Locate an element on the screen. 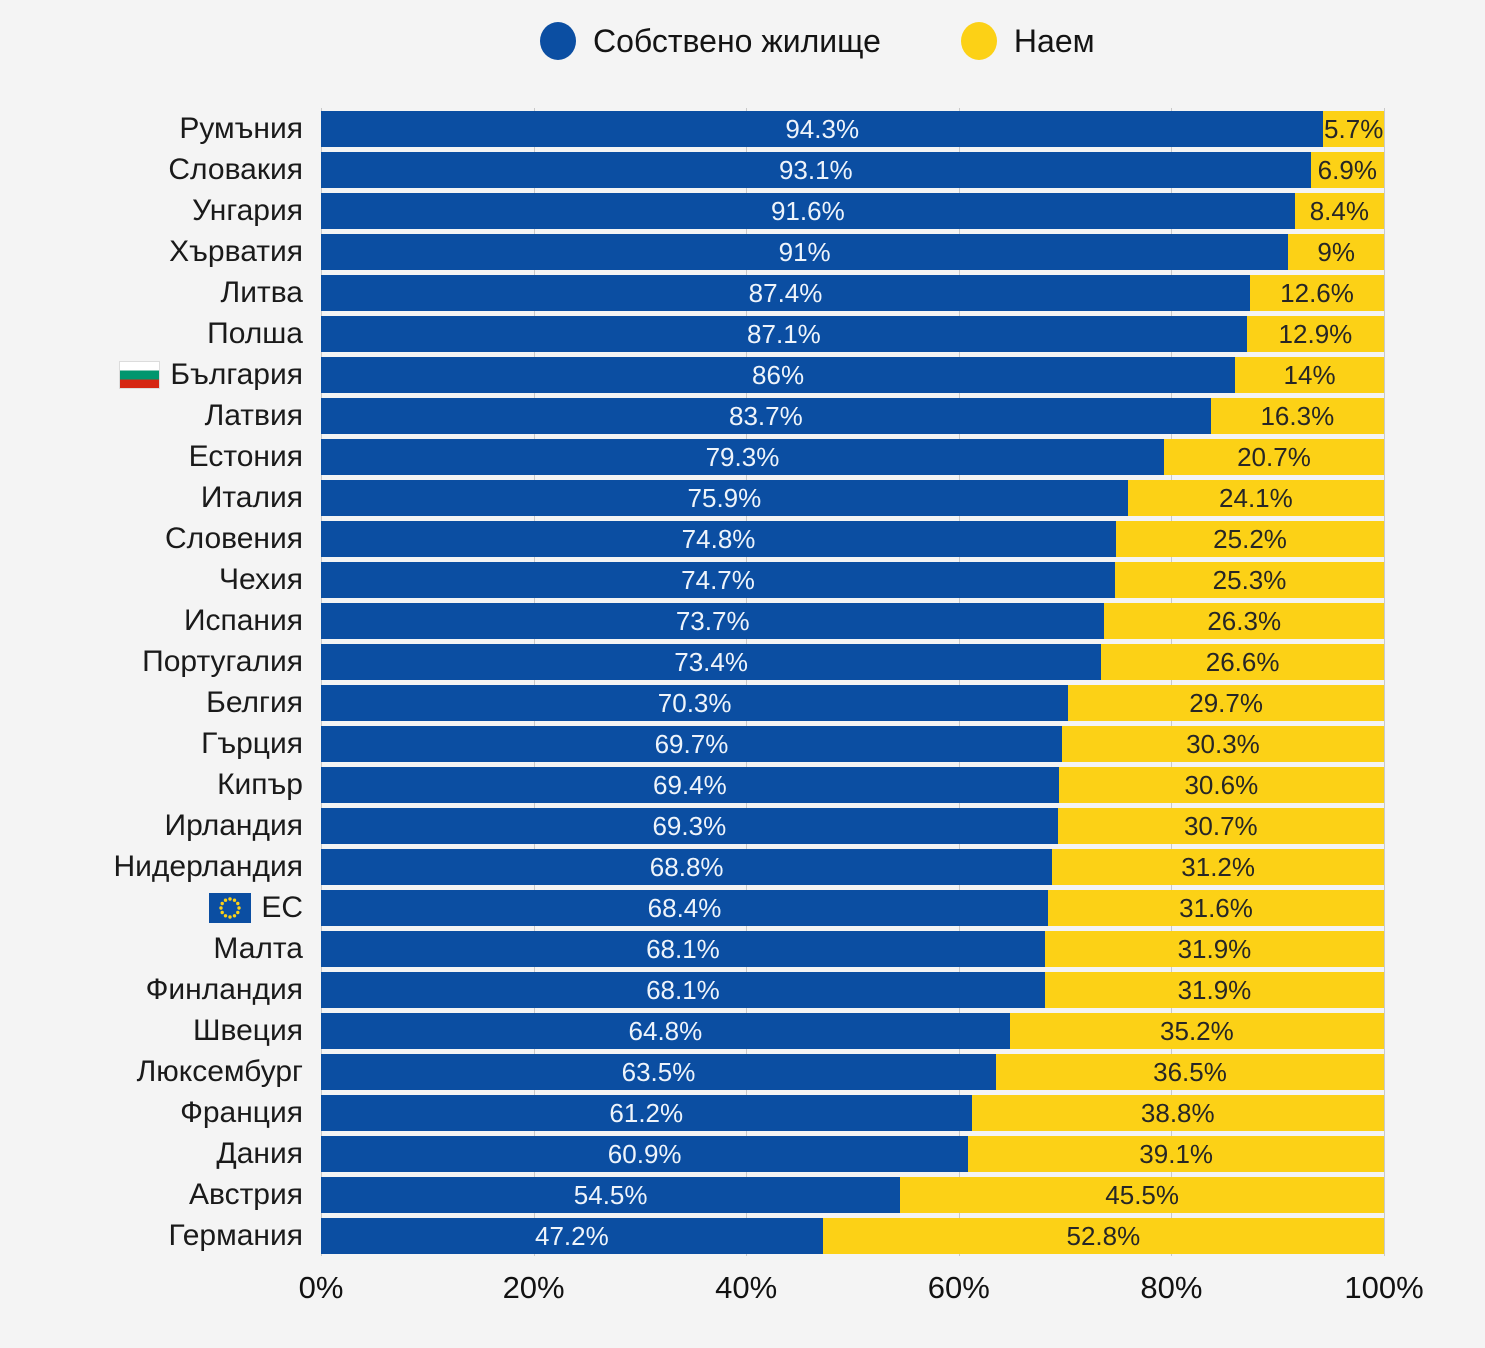 This screenshot has width=1485, height=1348. country-label-cell: Гърция is located at coordinates (160, 744).